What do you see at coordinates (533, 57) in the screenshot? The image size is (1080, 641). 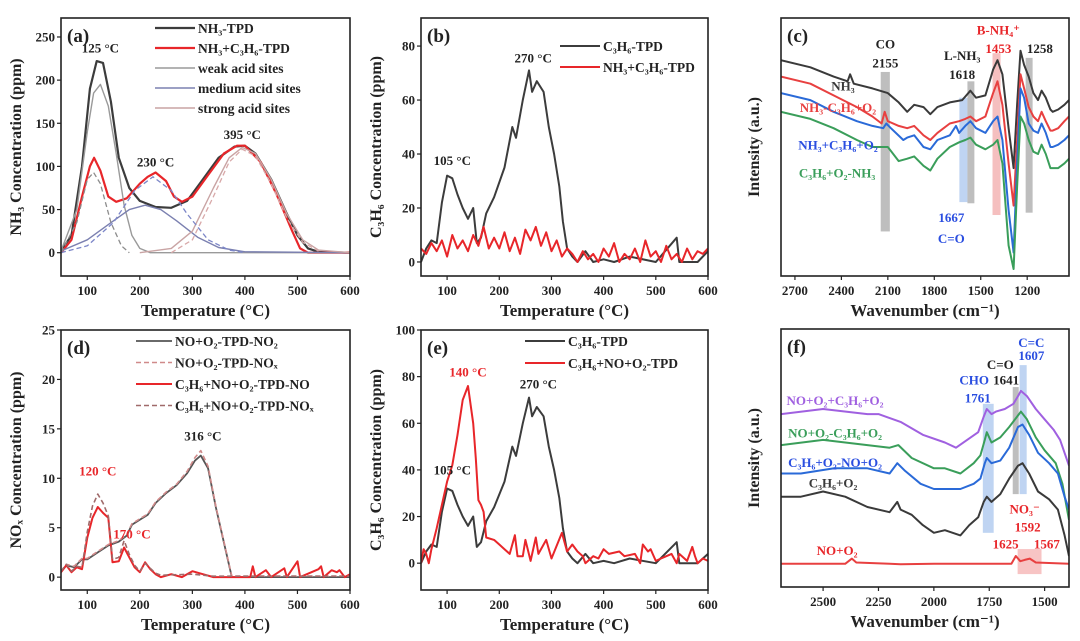 I see `annotation-label: 270 °C` at bounding box center [533, 57].